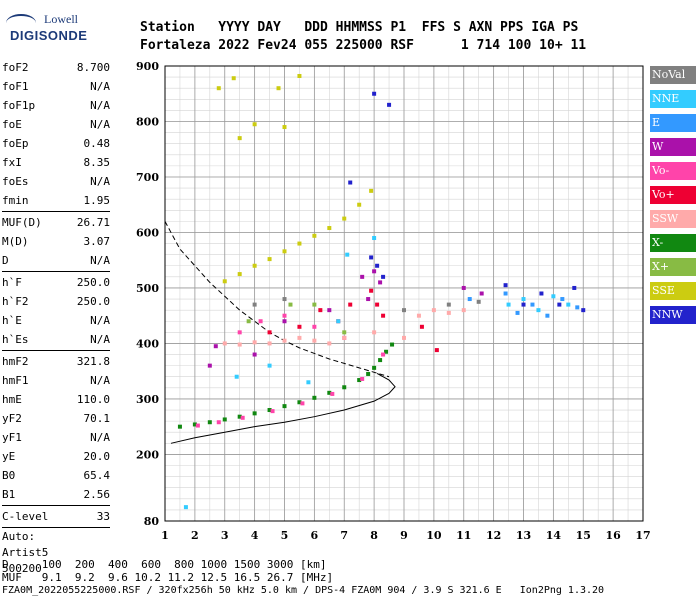 This screenshot has width=700, height=600. I want to click on param-value: 0.48, so click(97, 143).